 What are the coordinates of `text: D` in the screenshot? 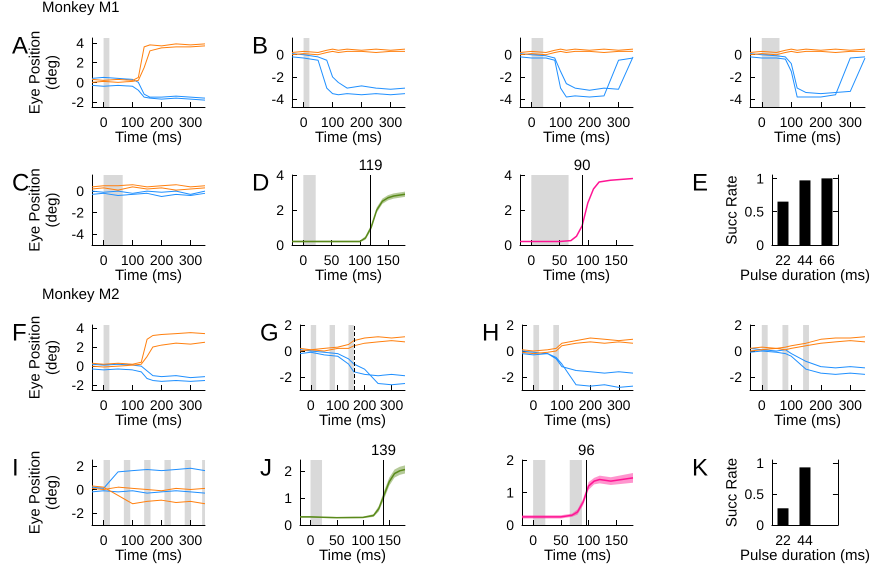 It's located at (261, 183).